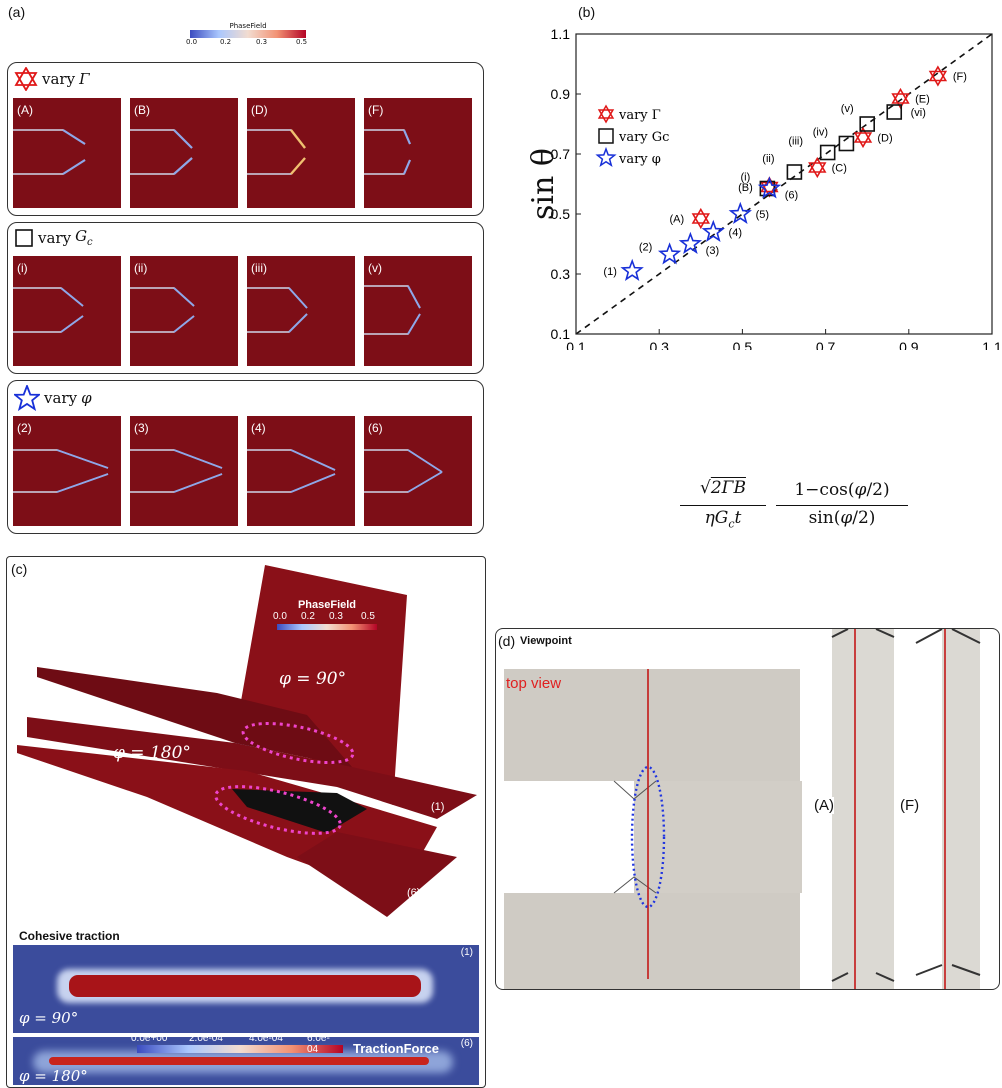  I want to click on legend-square-icon, so click(606, 136).